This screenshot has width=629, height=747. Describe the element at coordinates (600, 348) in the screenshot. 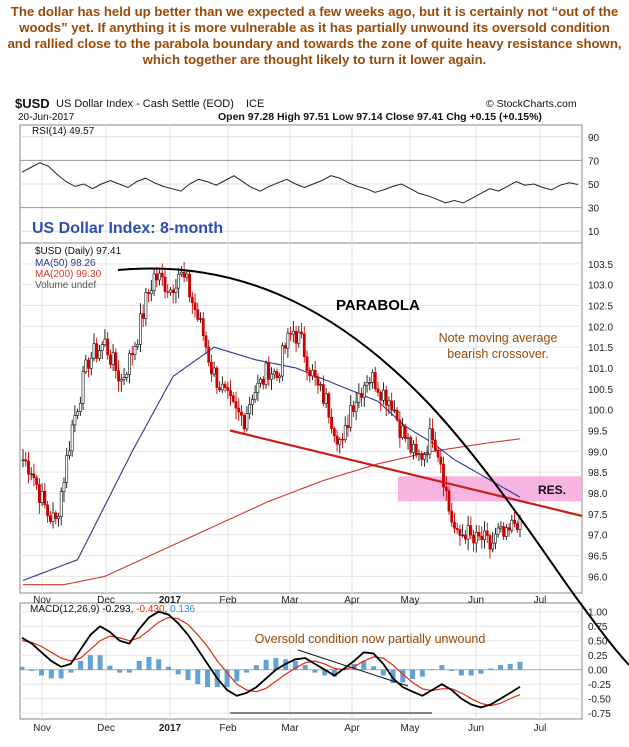

I see `price-y-tick-label: 101.5` at that location.